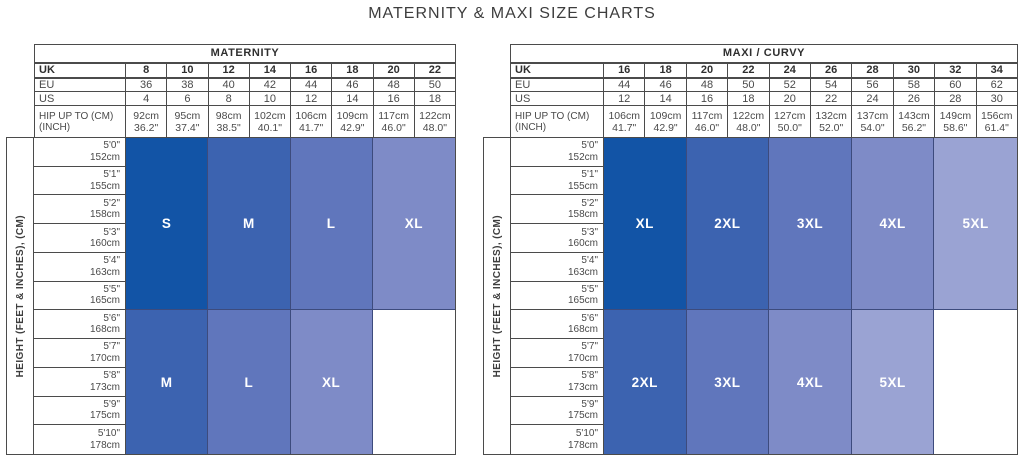 The height and width of the screenshot is (461, 1024). What do you see at coordinates (645, 224) in the screenshot?
I see `size-block: XL` at bounding box center [645, 224].